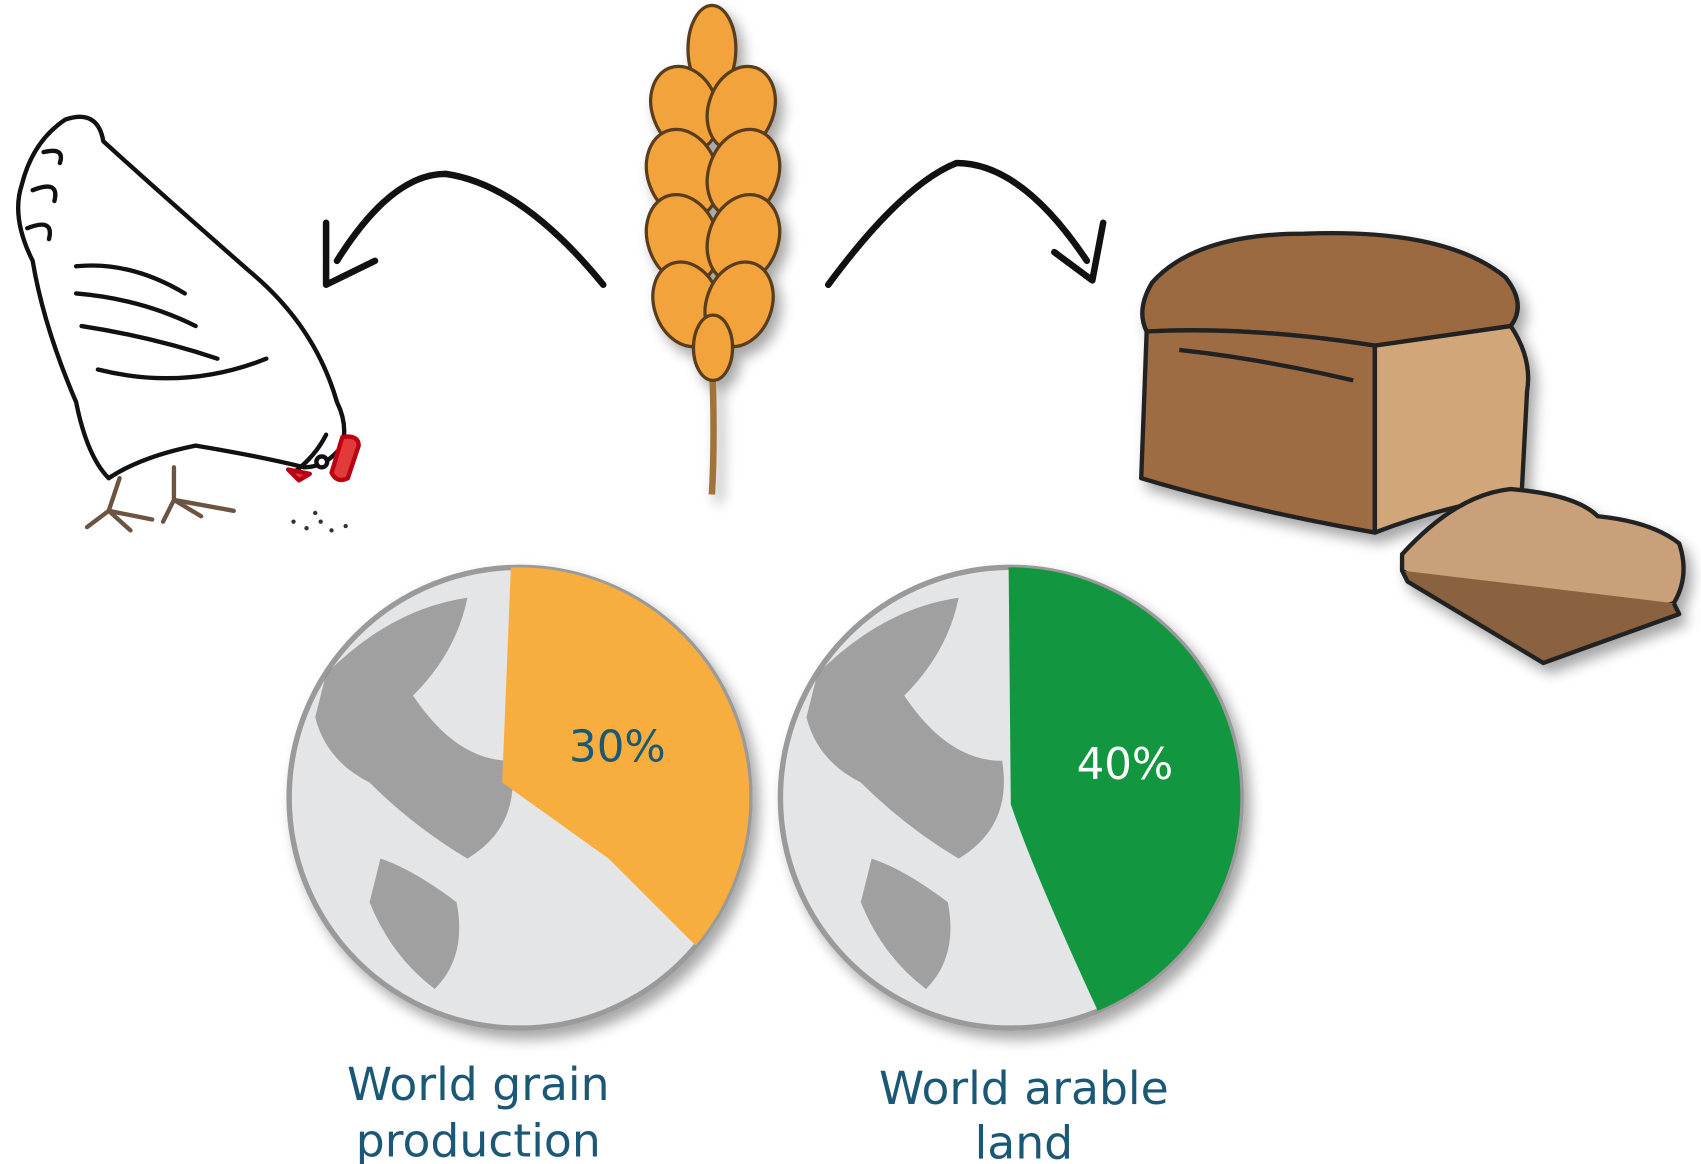  Describe the element at coordinates (188, 323) in the screenshot. I see `chicken-illustration` at that location.